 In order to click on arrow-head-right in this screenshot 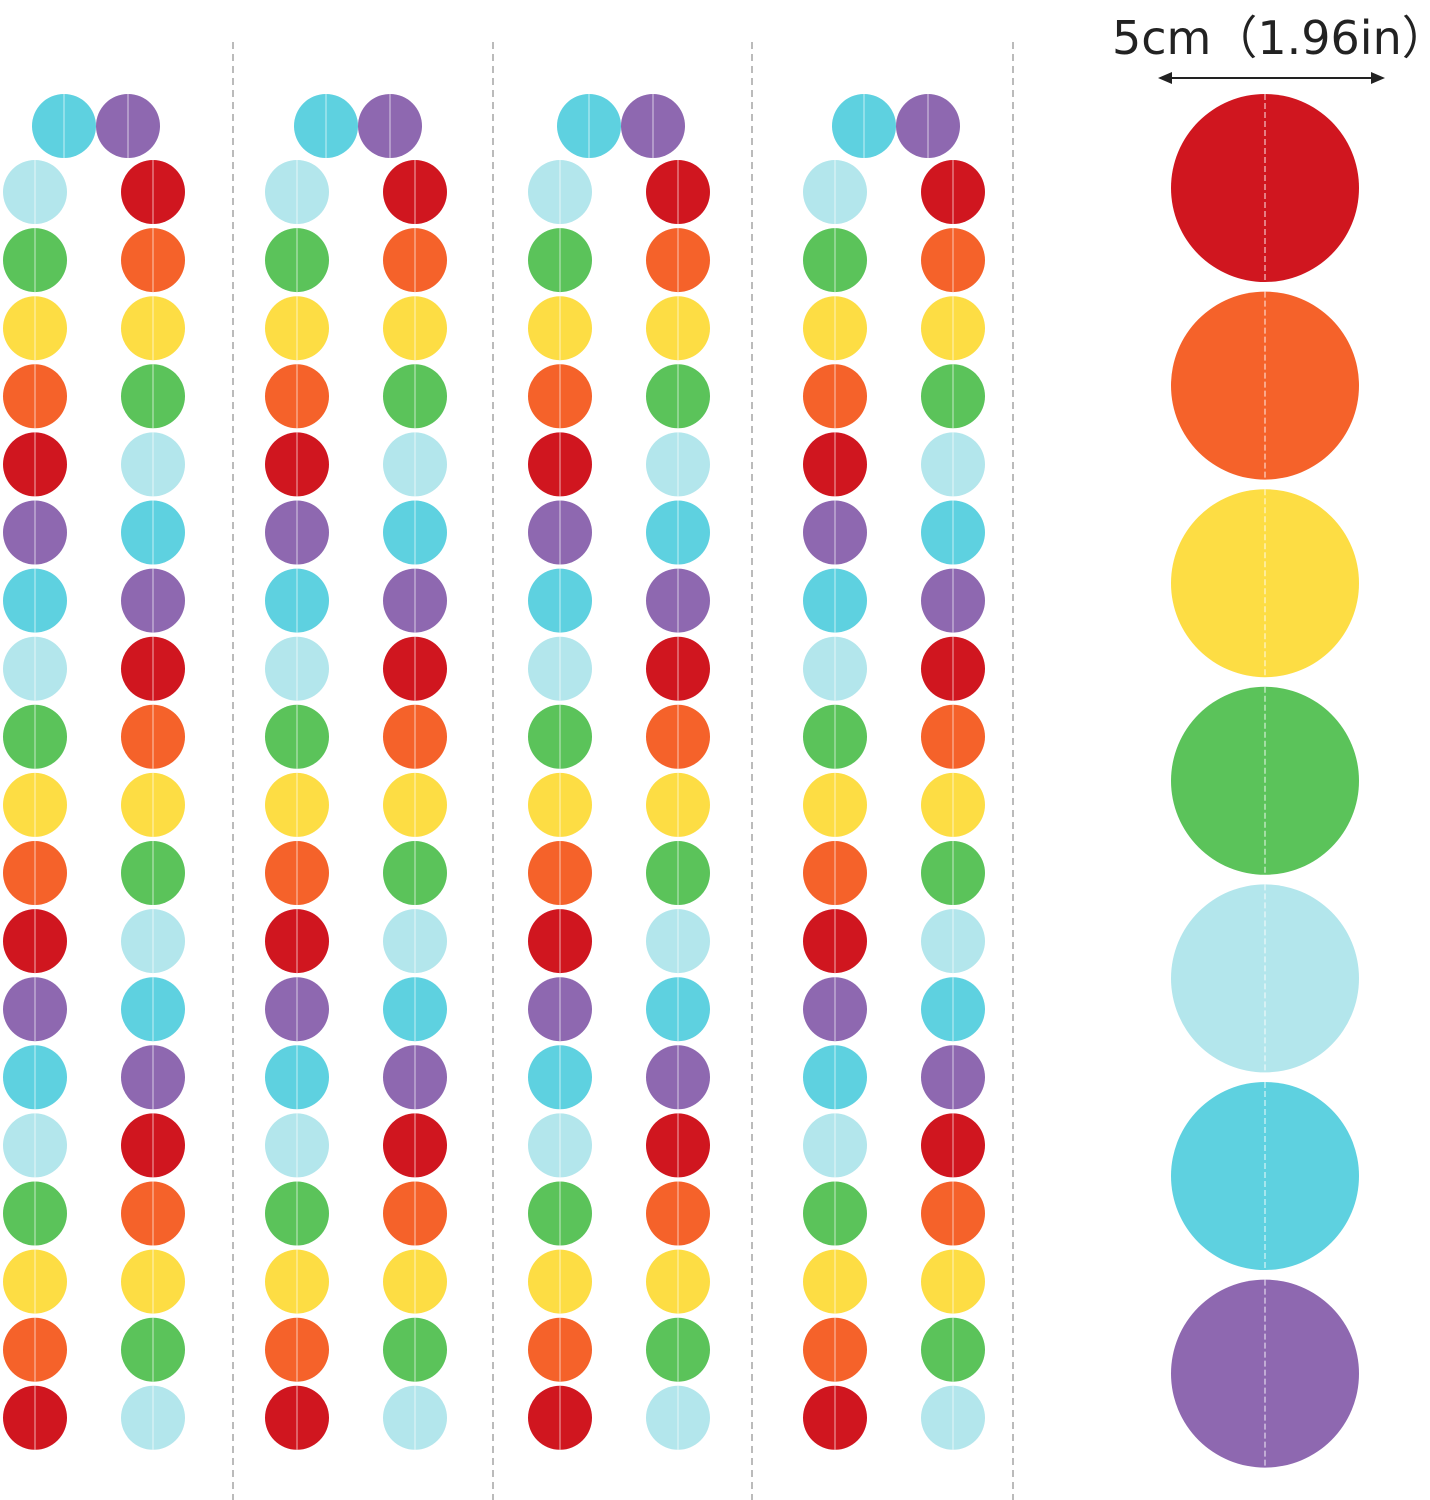, I will do `click(1378, 78)`.